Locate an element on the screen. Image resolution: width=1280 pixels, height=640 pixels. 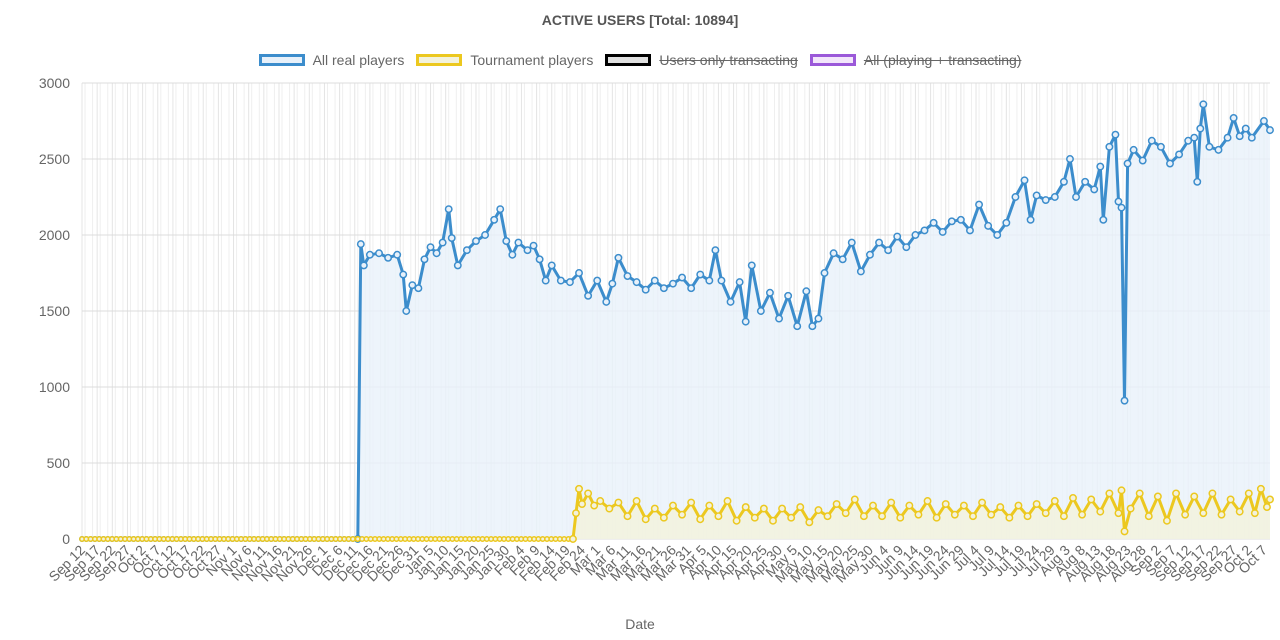
legend-item-tournament-players: Tournament players is located at coordinates (504, 60).